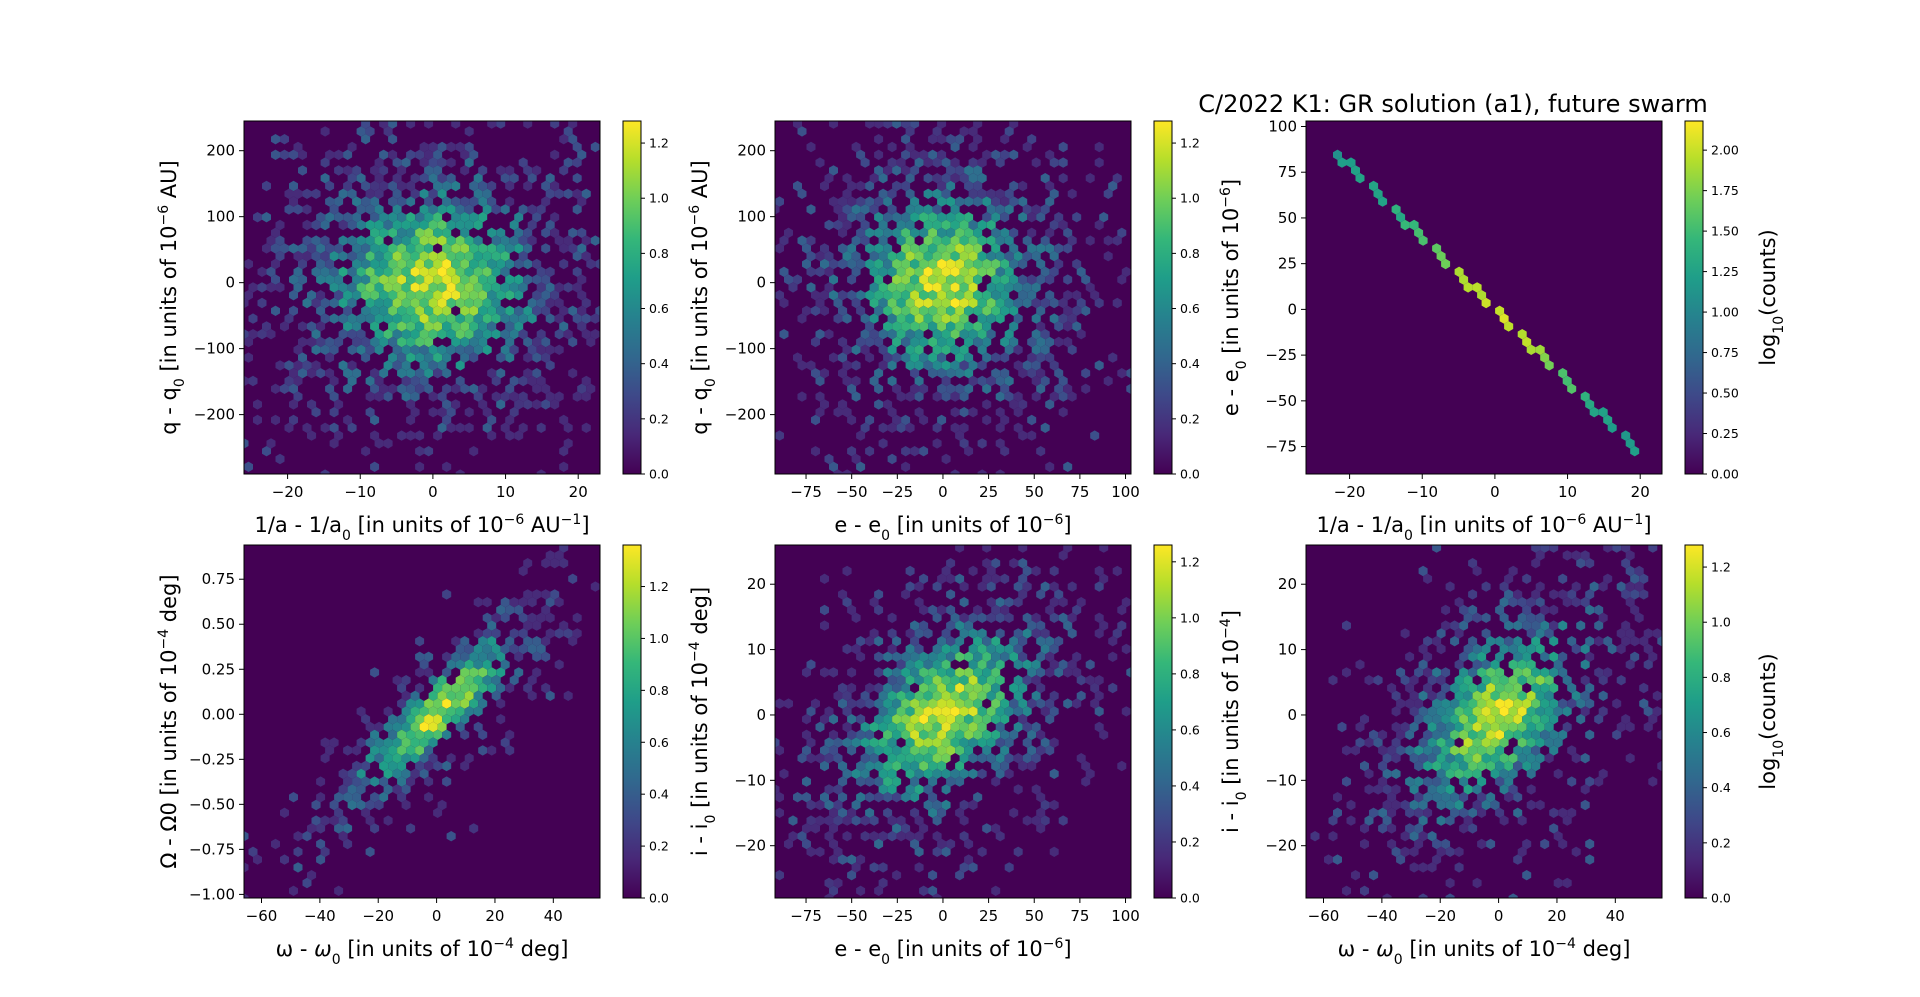 This screenshot has height=997, width=1920. What do you see at coordinates (1725, 271) in the screenshot?
I see `colorbar-tick-label: 1.25` at bounding box center [1725, 271].